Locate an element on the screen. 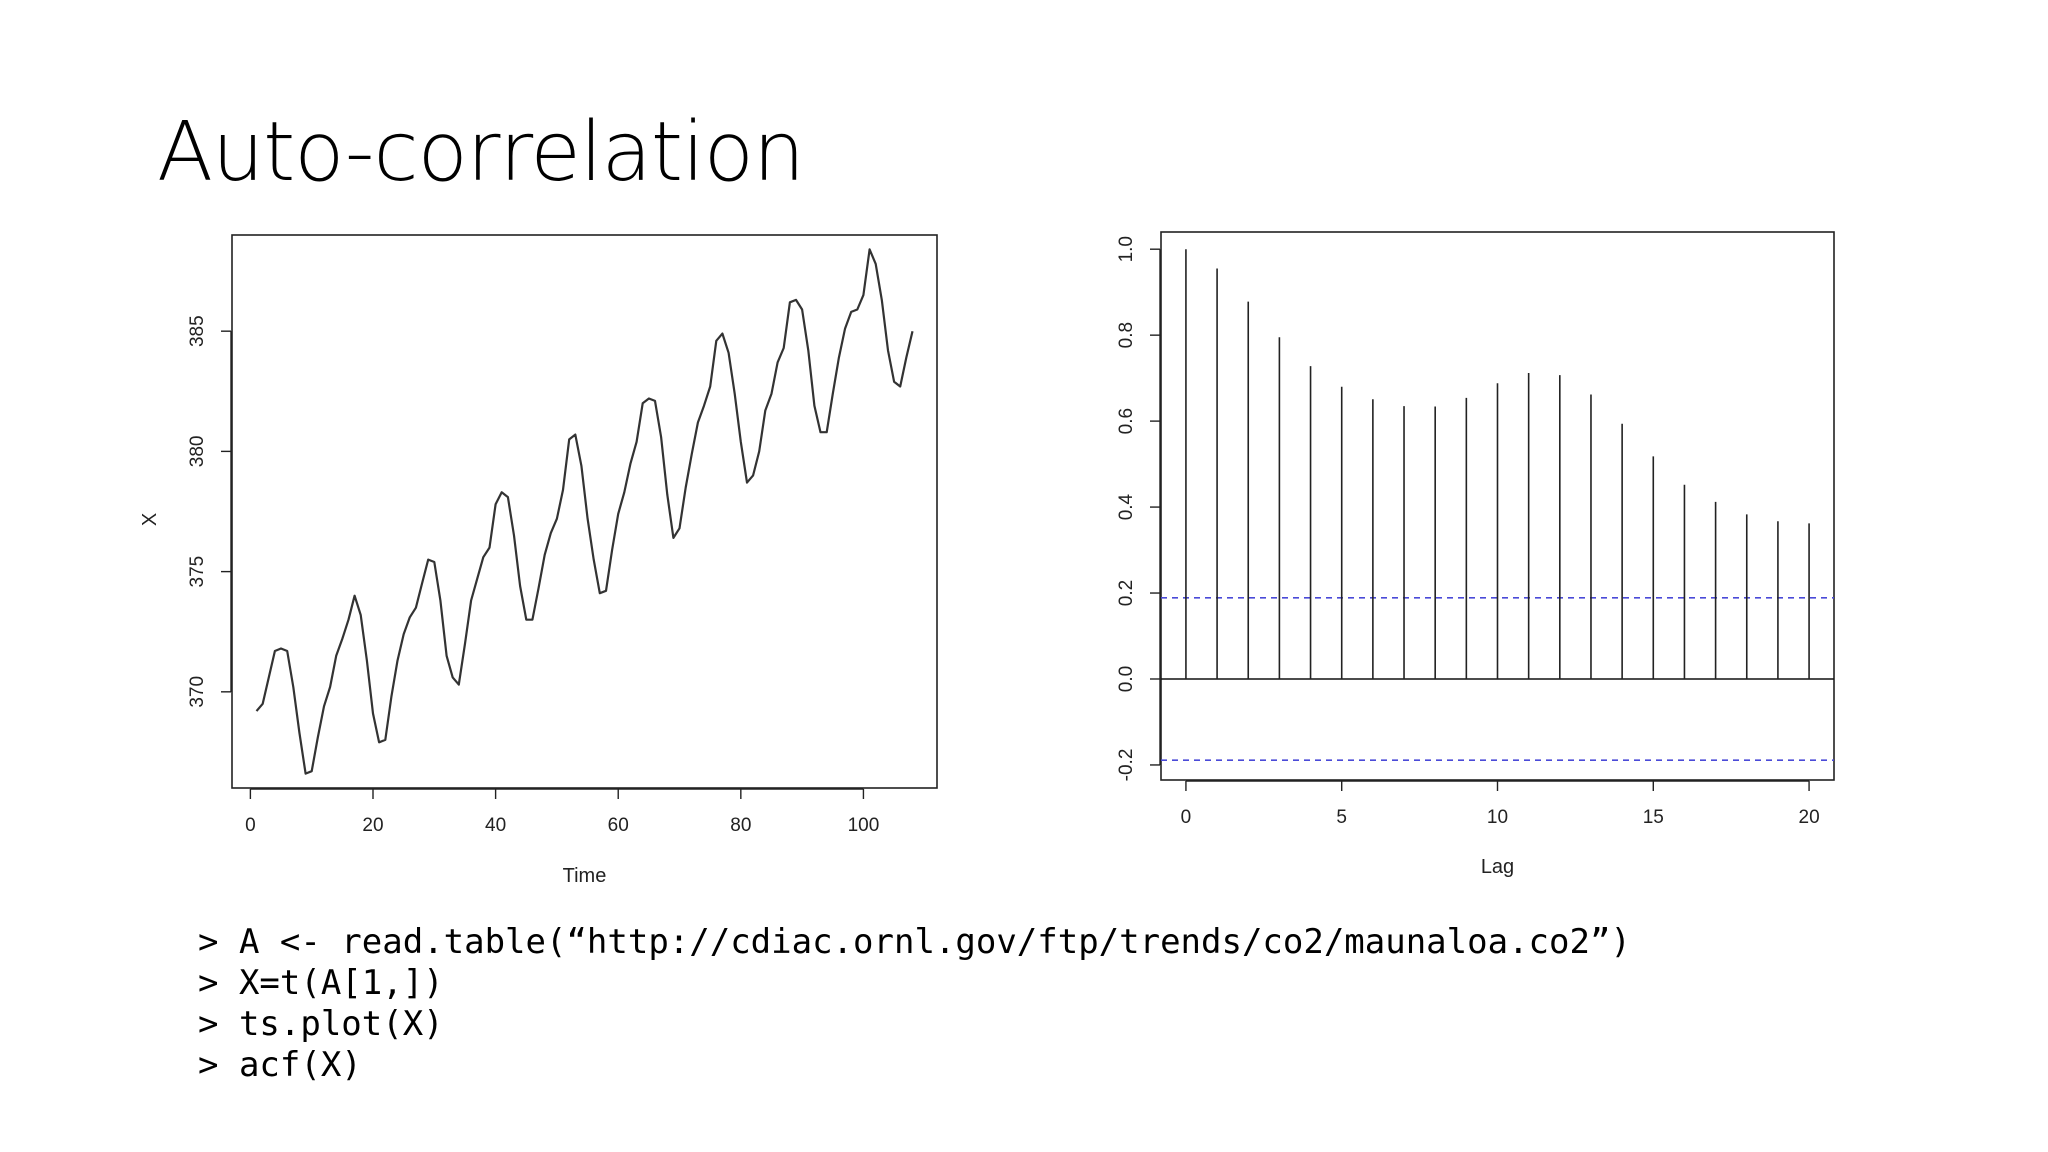  slide-title: Auto-correlation is located at coordinates (481, 152).